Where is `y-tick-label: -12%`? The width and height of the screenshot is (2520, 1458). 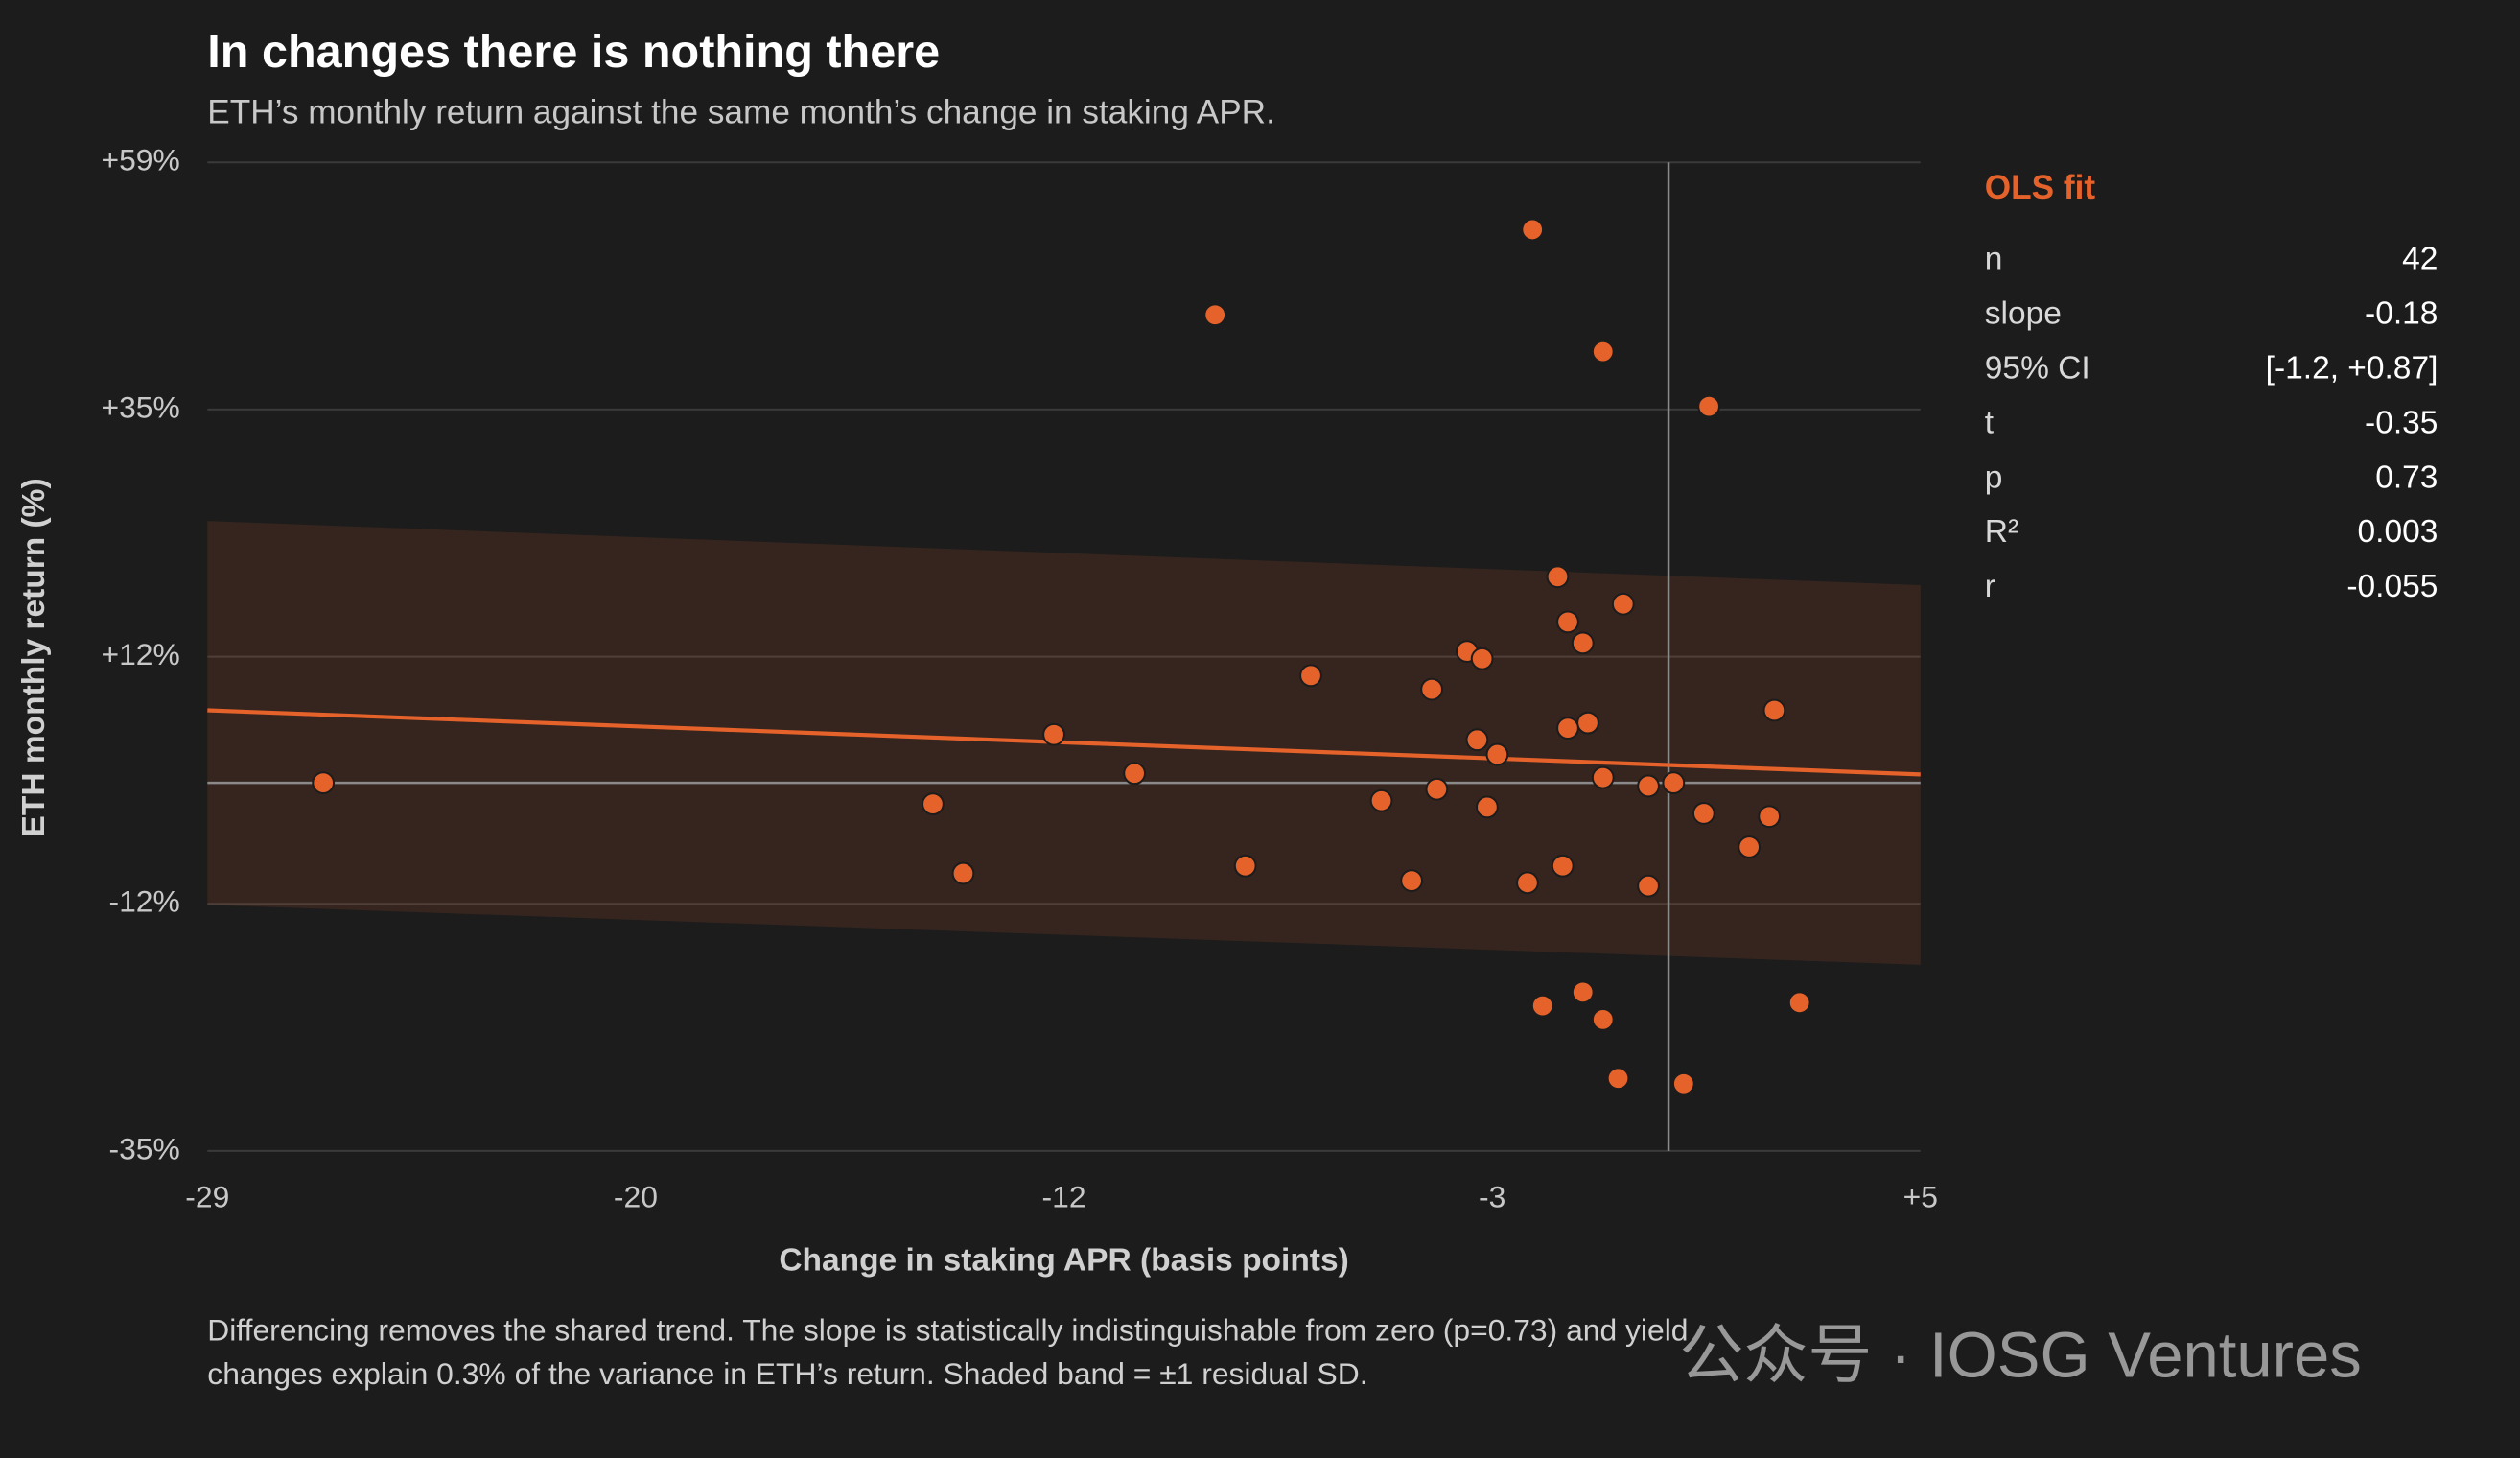 y-tick-label: -12% is located at coordinates (144, 901).